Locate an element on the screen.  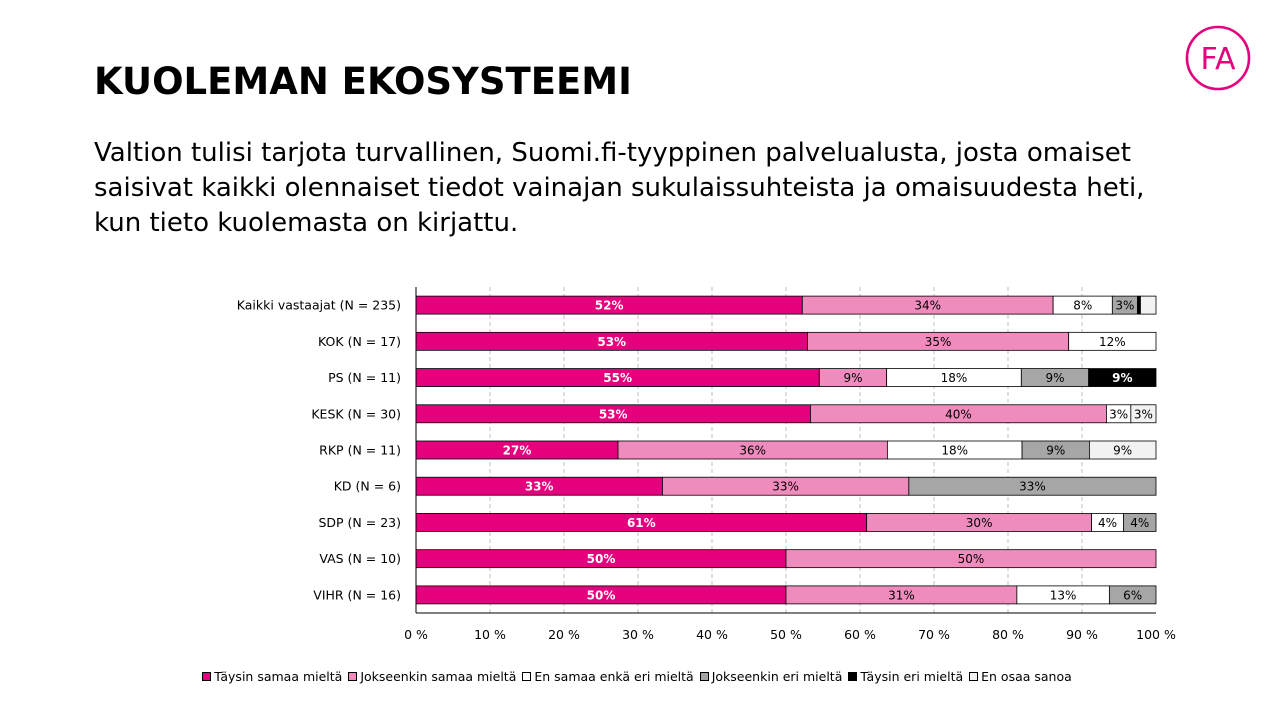
x-tick-label: 80 % is located at coordinates (1008, 634).